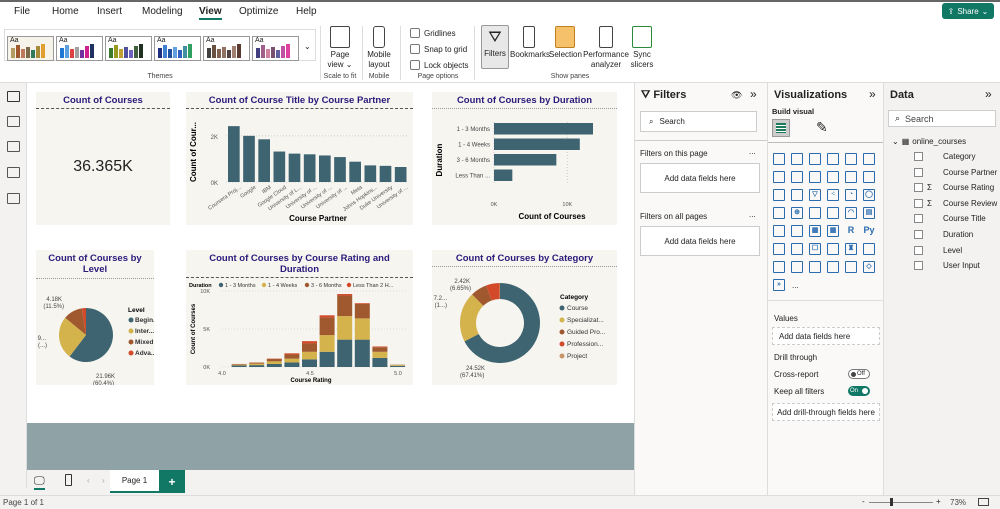 Image resolution: width=1000 pixels, height=509 pixels. What do you see at coordinates (779, 285) in the screenshot?
I see `chevron-visual-icon: »` at bounding box center [779, 285].